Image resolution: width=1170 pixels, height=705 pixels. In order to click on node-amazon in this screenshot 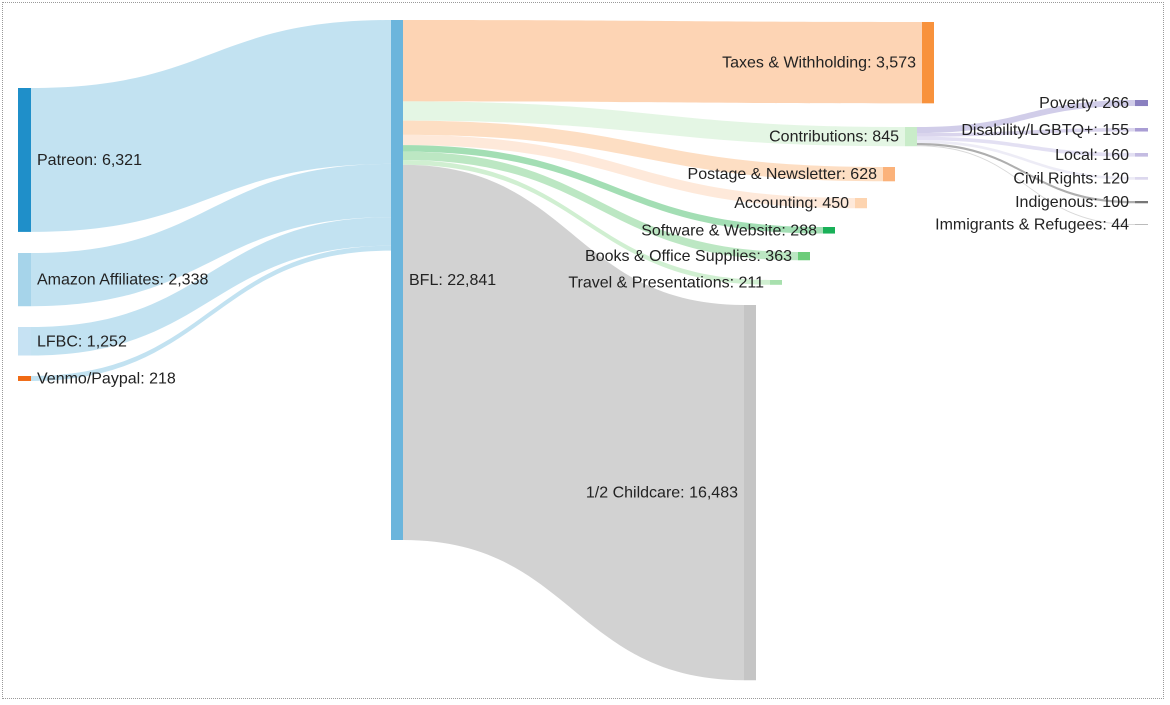, I will do `click(24, 280)`.